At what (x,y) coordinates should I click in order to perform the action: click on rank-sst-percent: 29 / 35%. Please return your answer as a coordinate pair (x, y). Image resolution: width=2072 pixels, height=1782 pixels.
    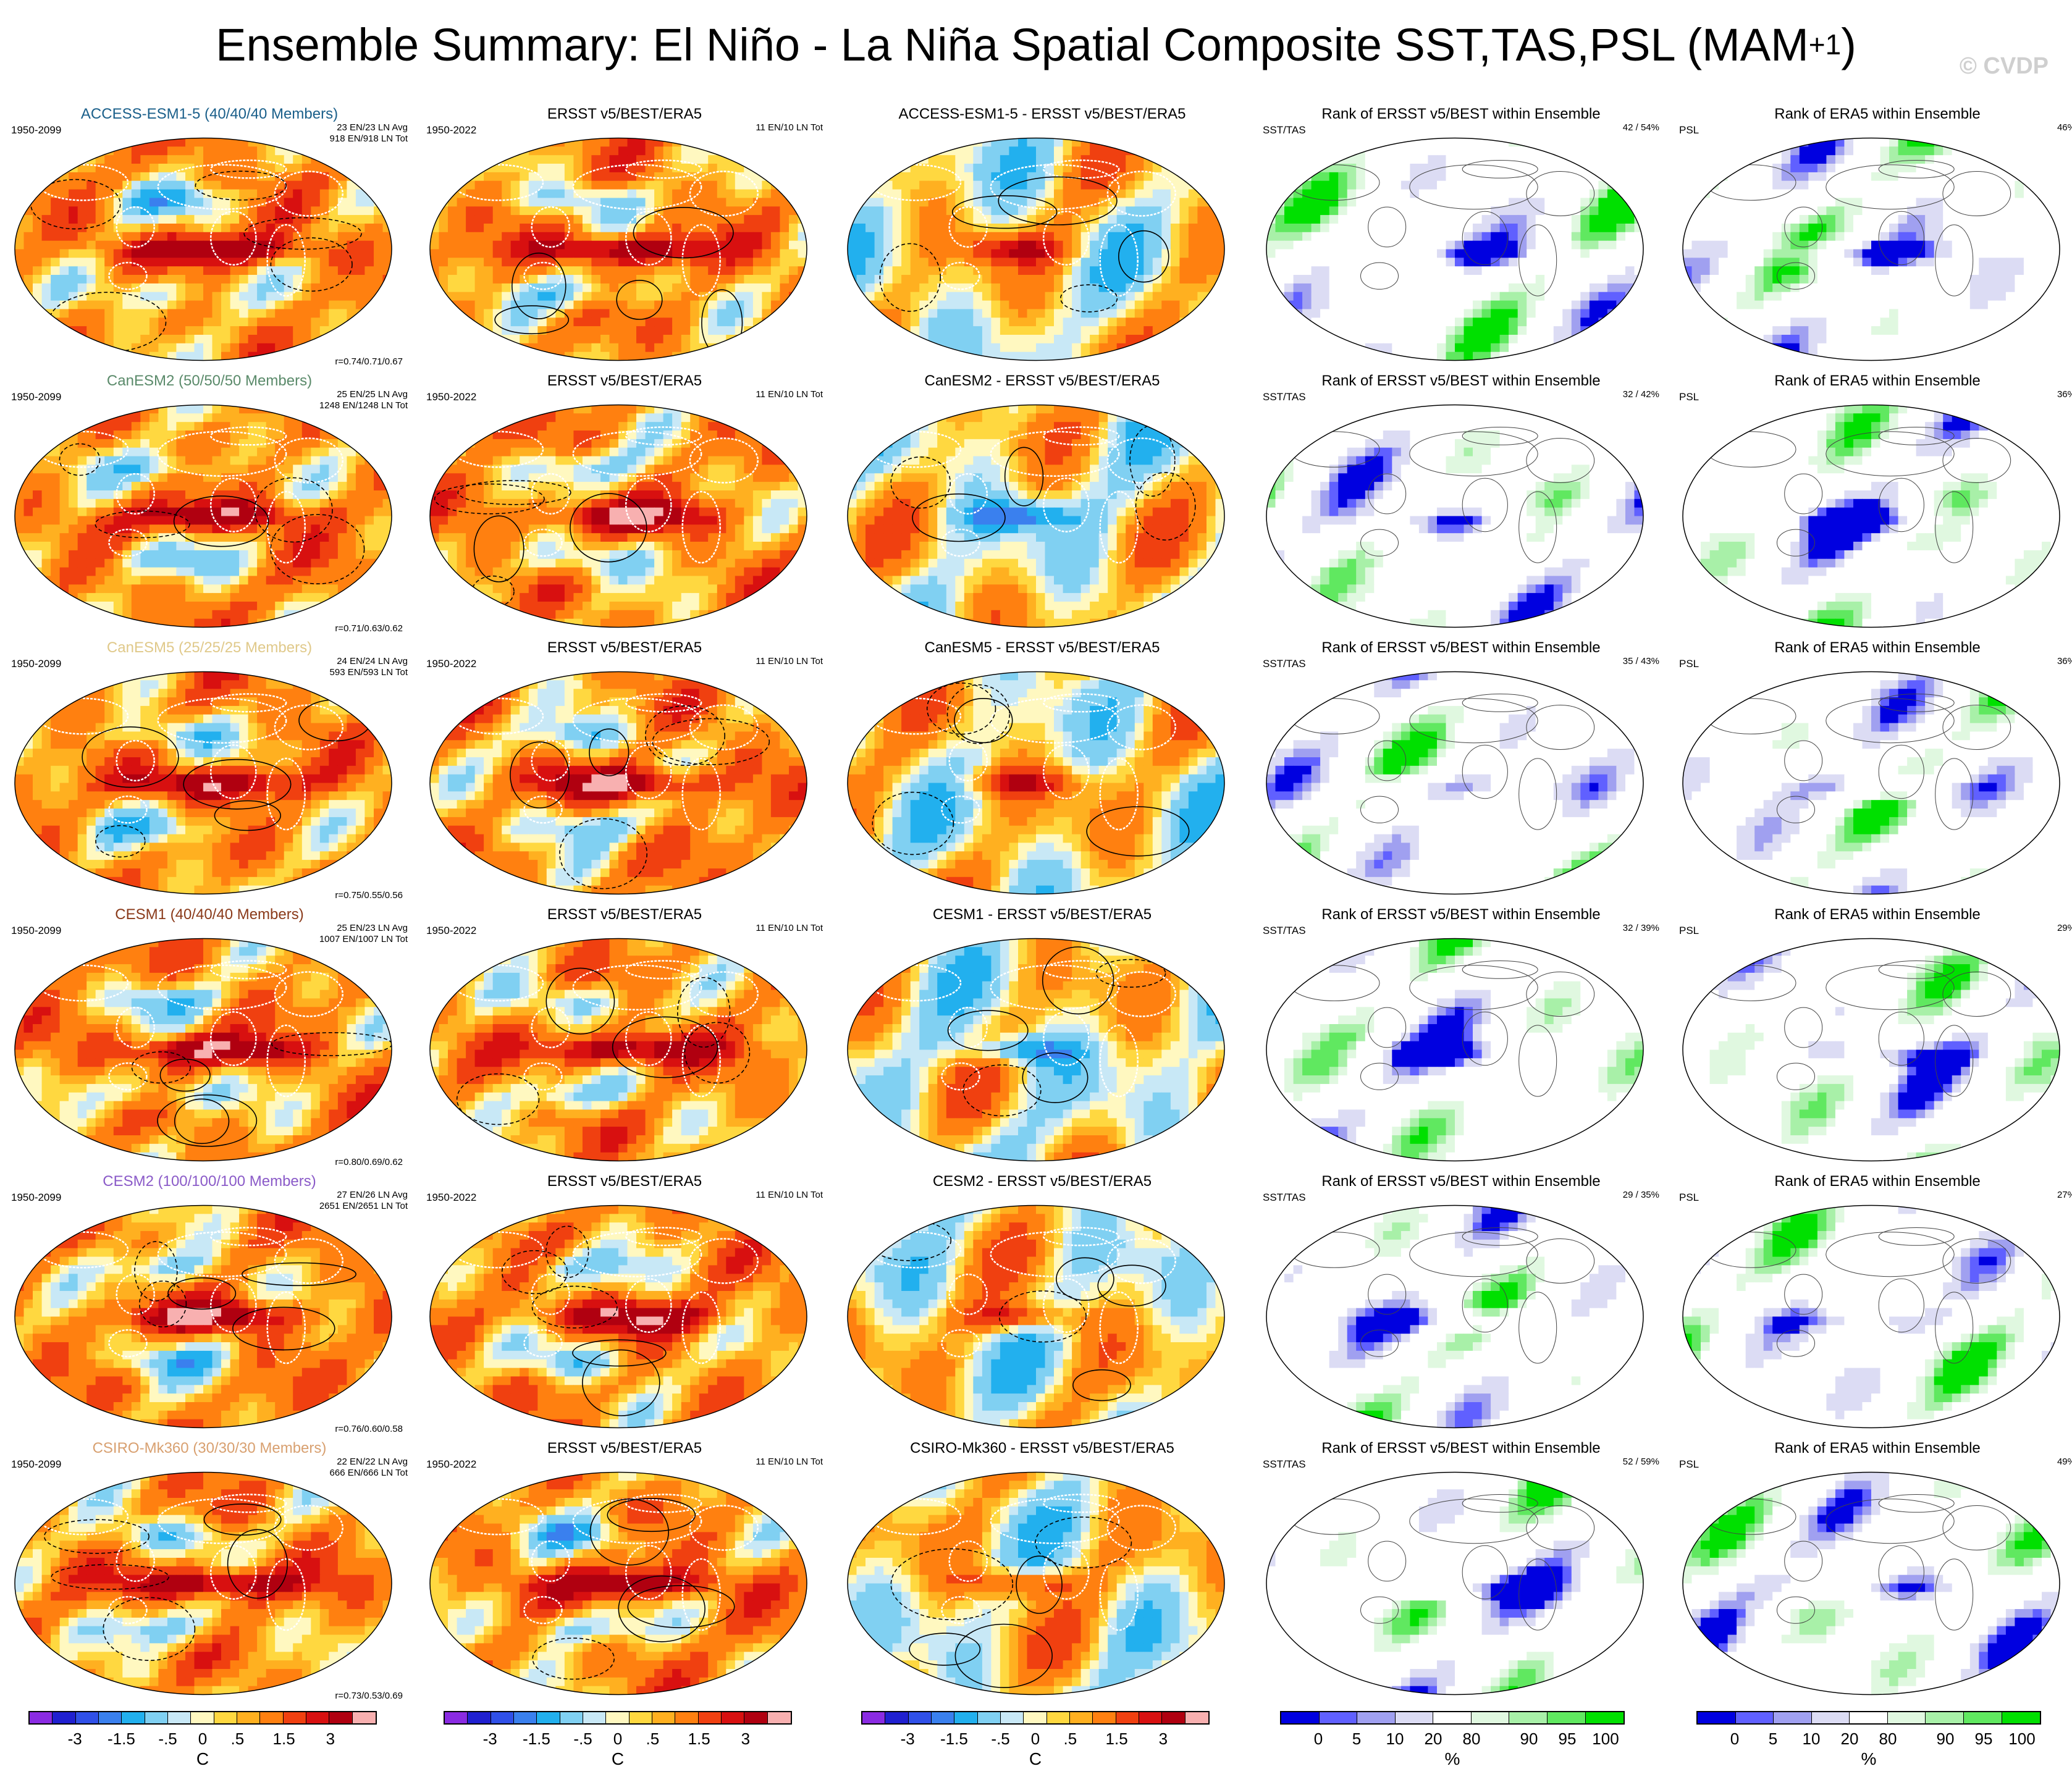
    Looking at the image, I should click on (1641, 1195).